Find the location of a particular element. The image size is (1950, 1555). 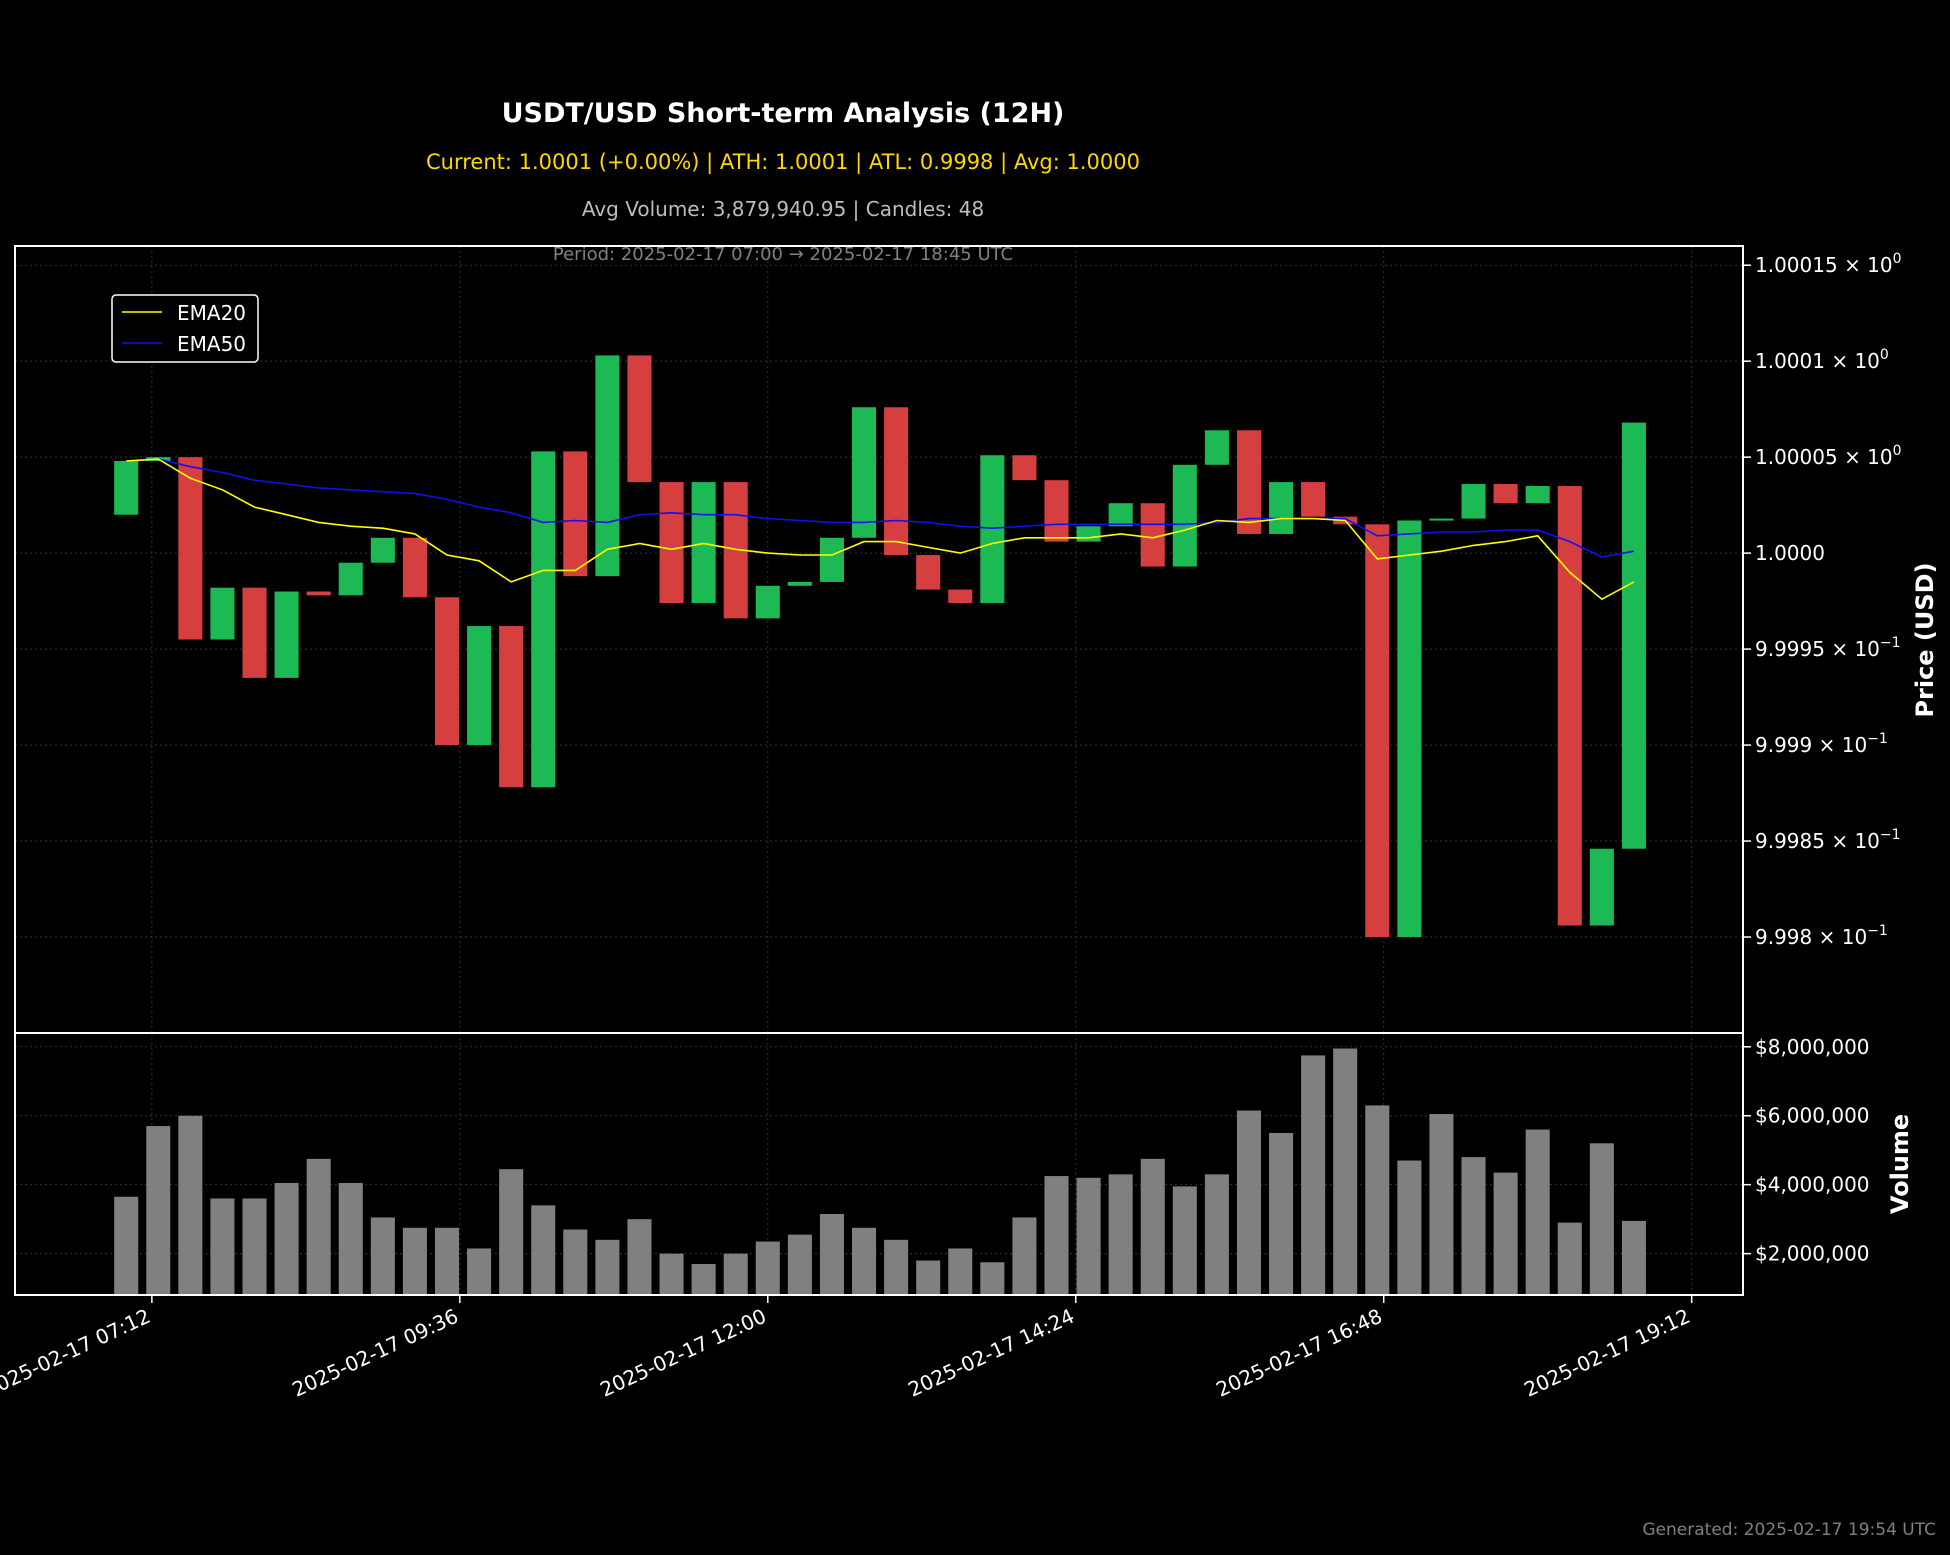

ema20-line is located at coordinates (880, 529).